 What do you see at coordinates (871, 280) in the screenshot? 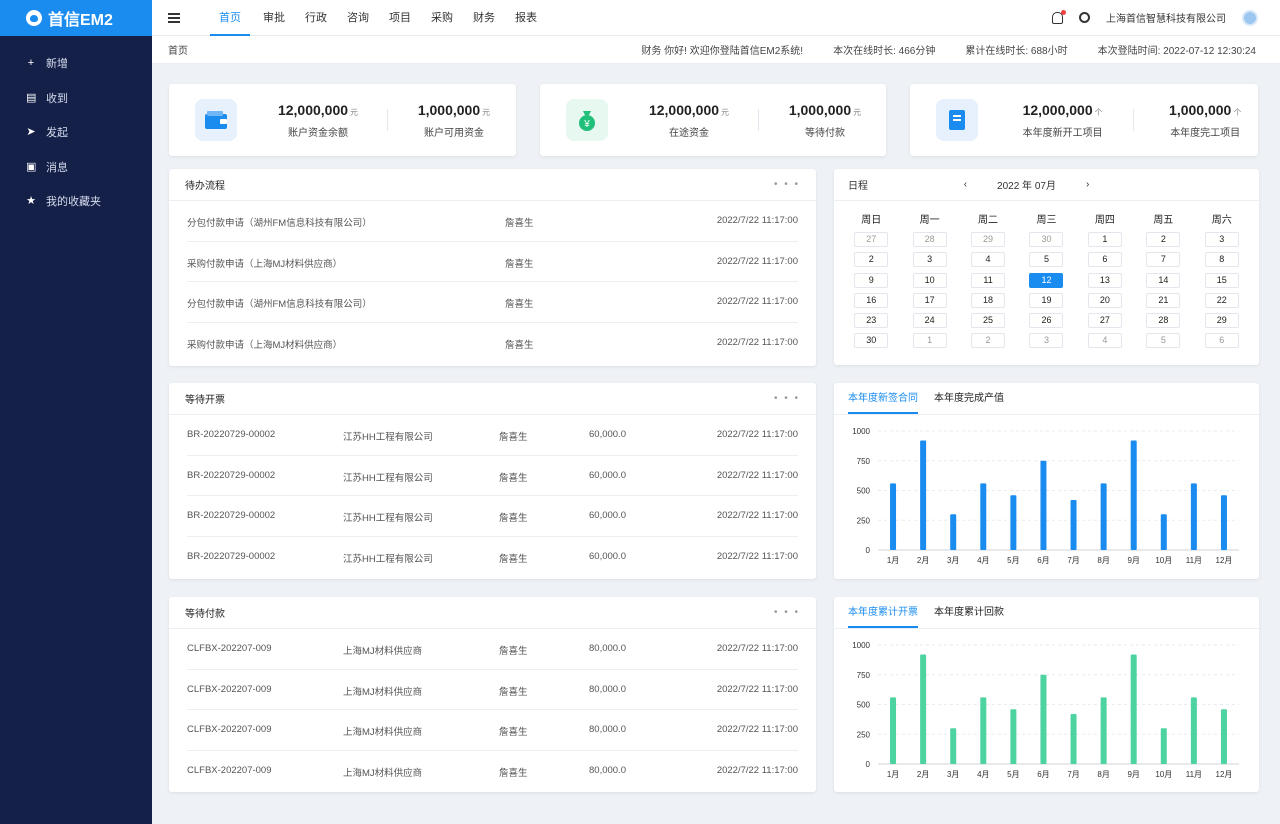
I see `calendar-day: 9` at bounding box center [871, 280].